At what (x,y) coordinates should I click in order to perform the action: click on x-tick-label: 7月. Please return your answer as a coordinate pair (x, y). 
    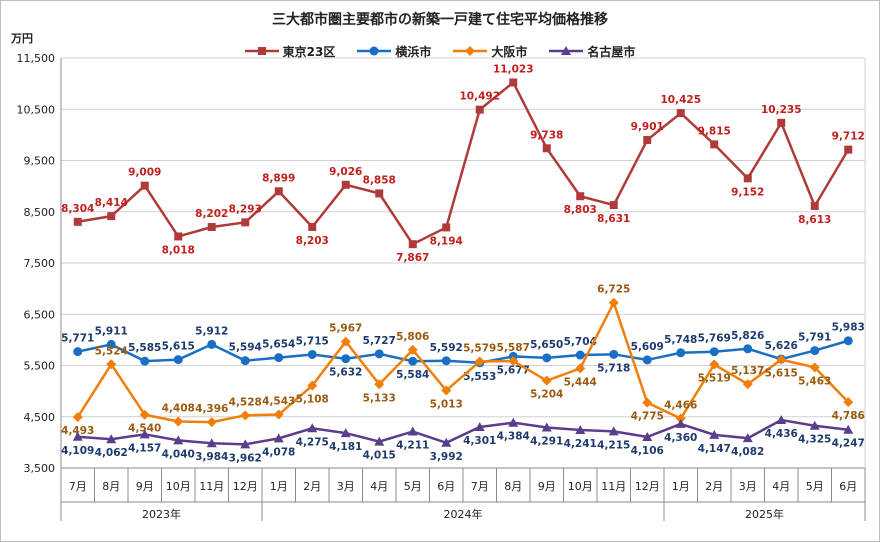
    Looking at the image, I should click on (480, 486).